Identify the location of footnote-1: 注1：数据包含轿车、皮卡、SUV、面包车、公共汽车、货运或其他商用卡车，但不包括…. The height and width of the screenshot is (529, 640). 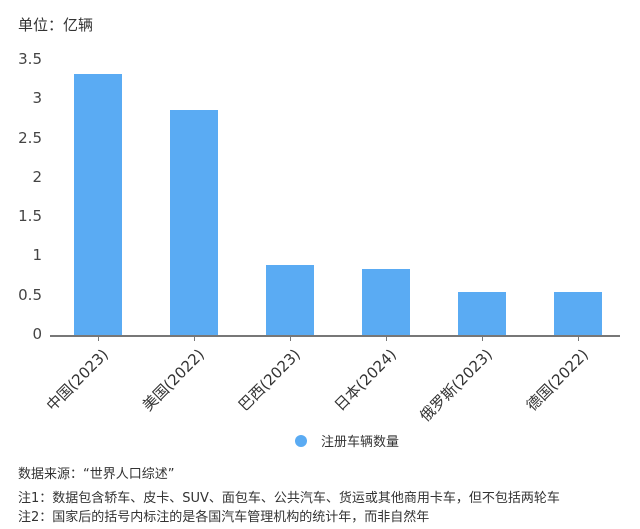
(289, 498).